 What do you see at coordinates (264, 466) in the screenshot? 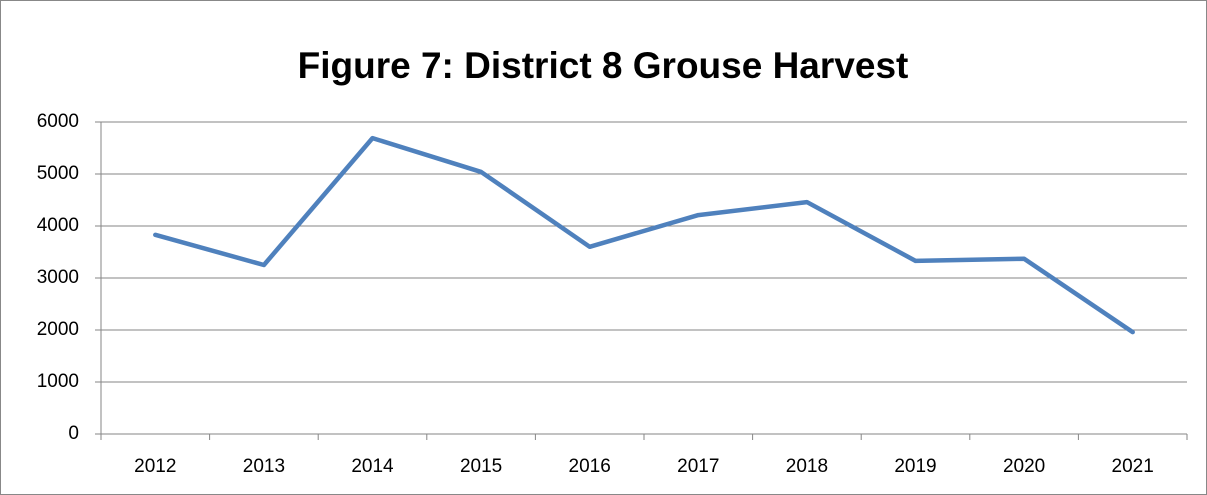
I see `x-tick-label: 2013` at bounding box center [264, 466].